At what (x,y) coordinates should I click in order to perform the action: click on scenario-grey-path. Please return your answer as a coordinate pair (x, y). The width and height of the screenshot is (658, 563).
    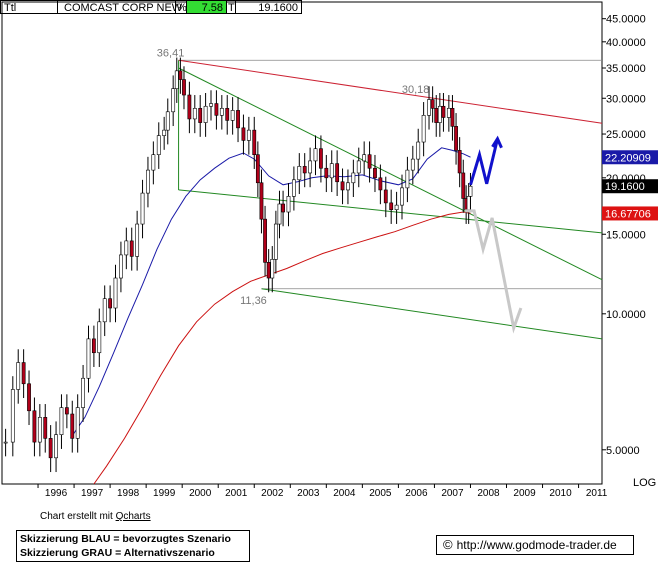
    Looking at the image, I should click on (494, 271).